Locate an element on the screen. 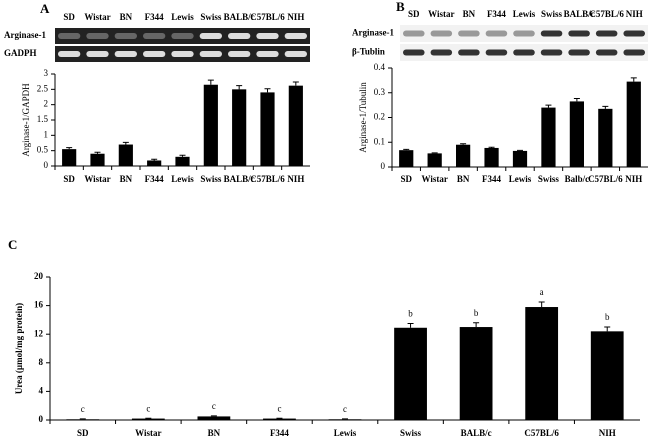 The image size is (662, 441). y-tick-label: 12 is located at coordinates (39, 333).